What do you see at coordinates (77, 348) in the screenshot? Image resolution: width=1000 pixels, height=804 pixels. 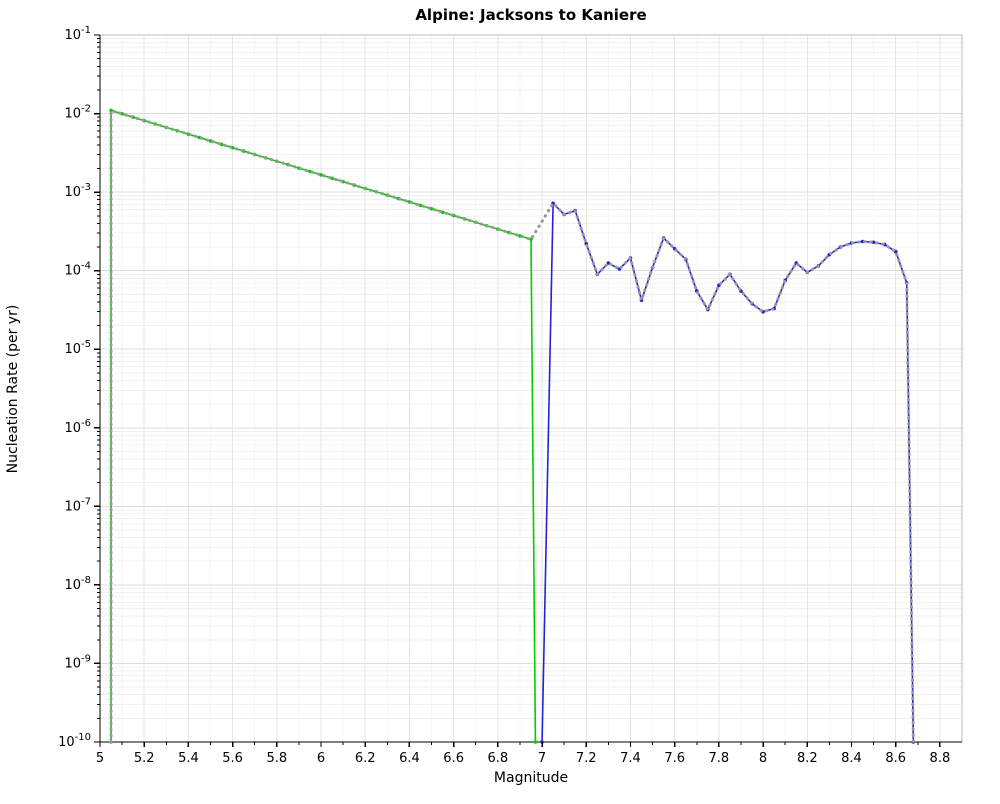 I see `y-tick-label: 10⁻⁵` at bounding box center [77, 348].